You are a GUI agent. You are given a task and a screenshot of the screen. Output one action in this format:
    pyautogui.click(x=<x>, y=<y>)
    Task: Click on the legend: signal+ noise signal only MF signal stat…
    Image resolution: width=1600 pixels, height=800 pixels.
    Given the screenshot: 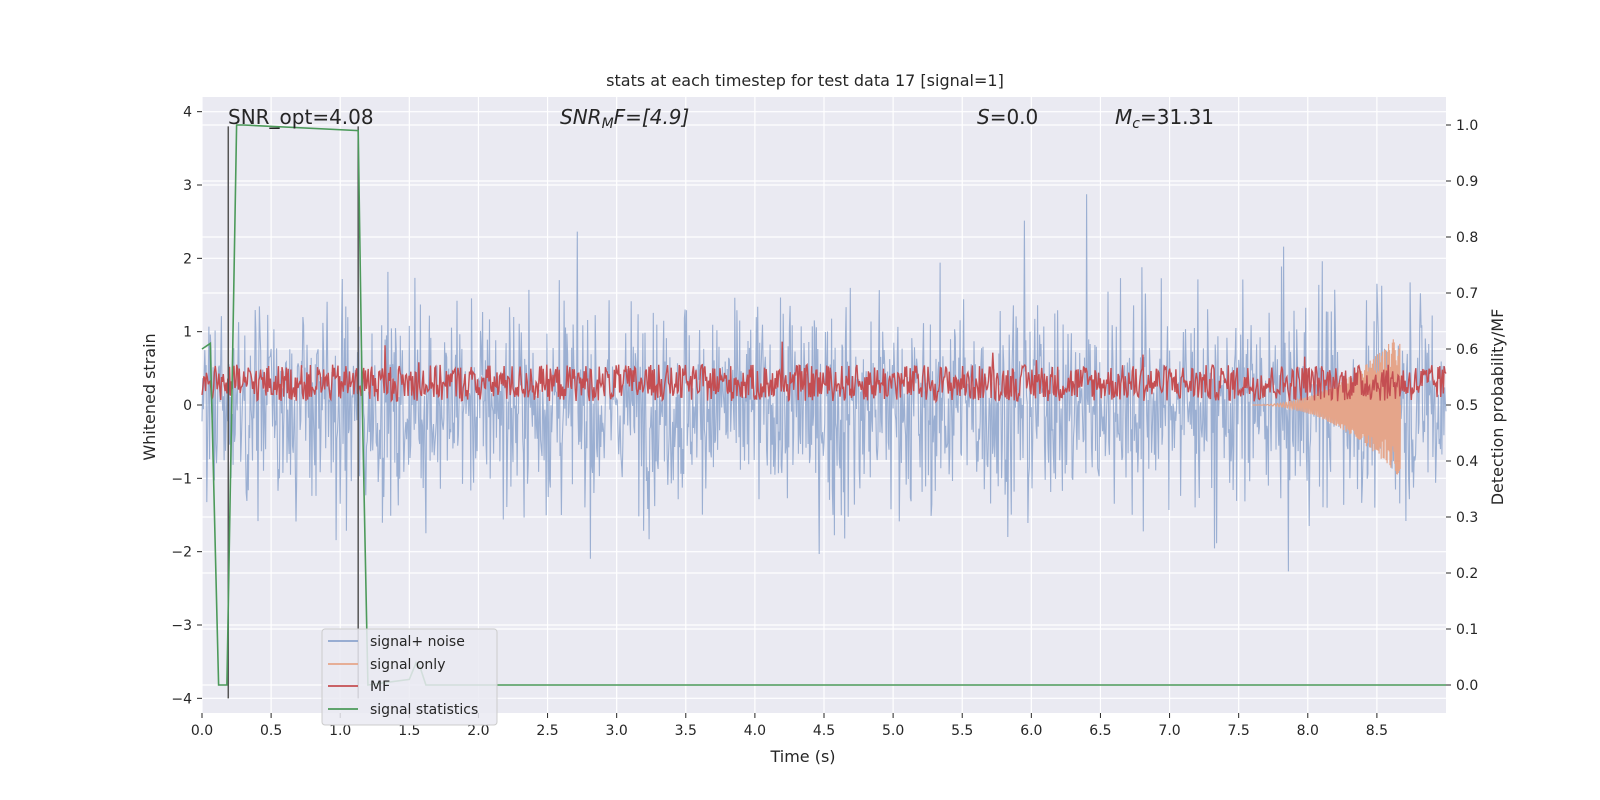 What is the action you would take?
    pyautogui.click(x=409, y=677)
    